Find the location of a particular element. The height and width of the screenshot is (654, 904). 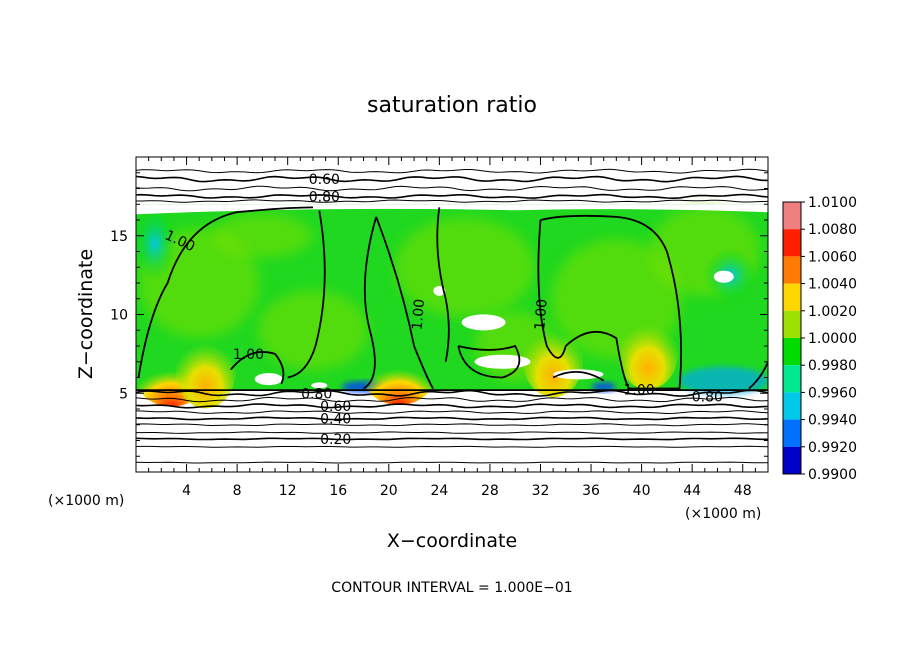

colorbar-label: 1.0080 is located at coordinates (832, 230).